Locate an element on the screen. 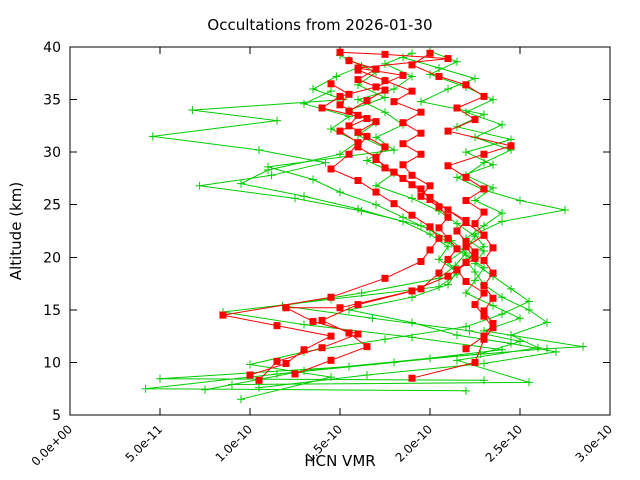  y-tick-label: 15 is located at coordinates (52, 311).